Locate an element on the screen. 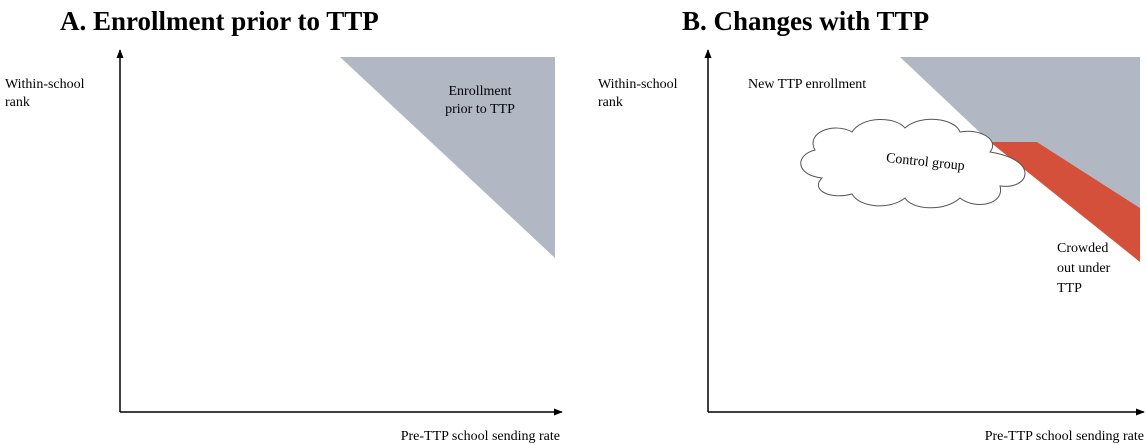  annotation: Crowded is located at coordinates (1082, 248).